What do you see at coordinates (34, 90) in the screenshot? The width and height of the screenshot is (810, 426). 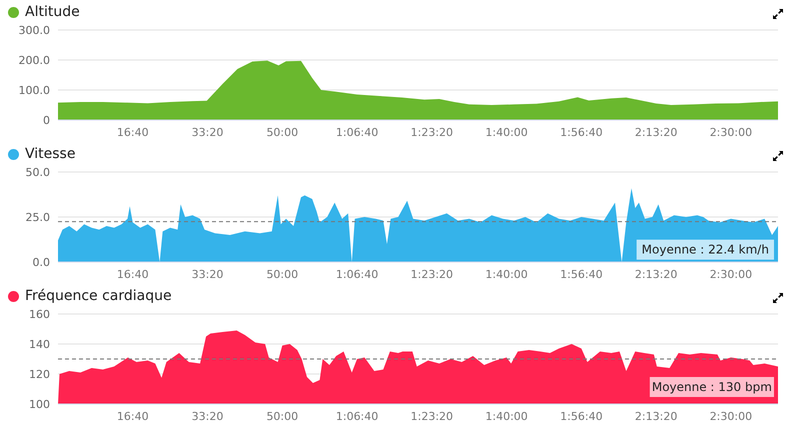 I see `y-tick-label: 100.0` at bounding box center [34, 90].